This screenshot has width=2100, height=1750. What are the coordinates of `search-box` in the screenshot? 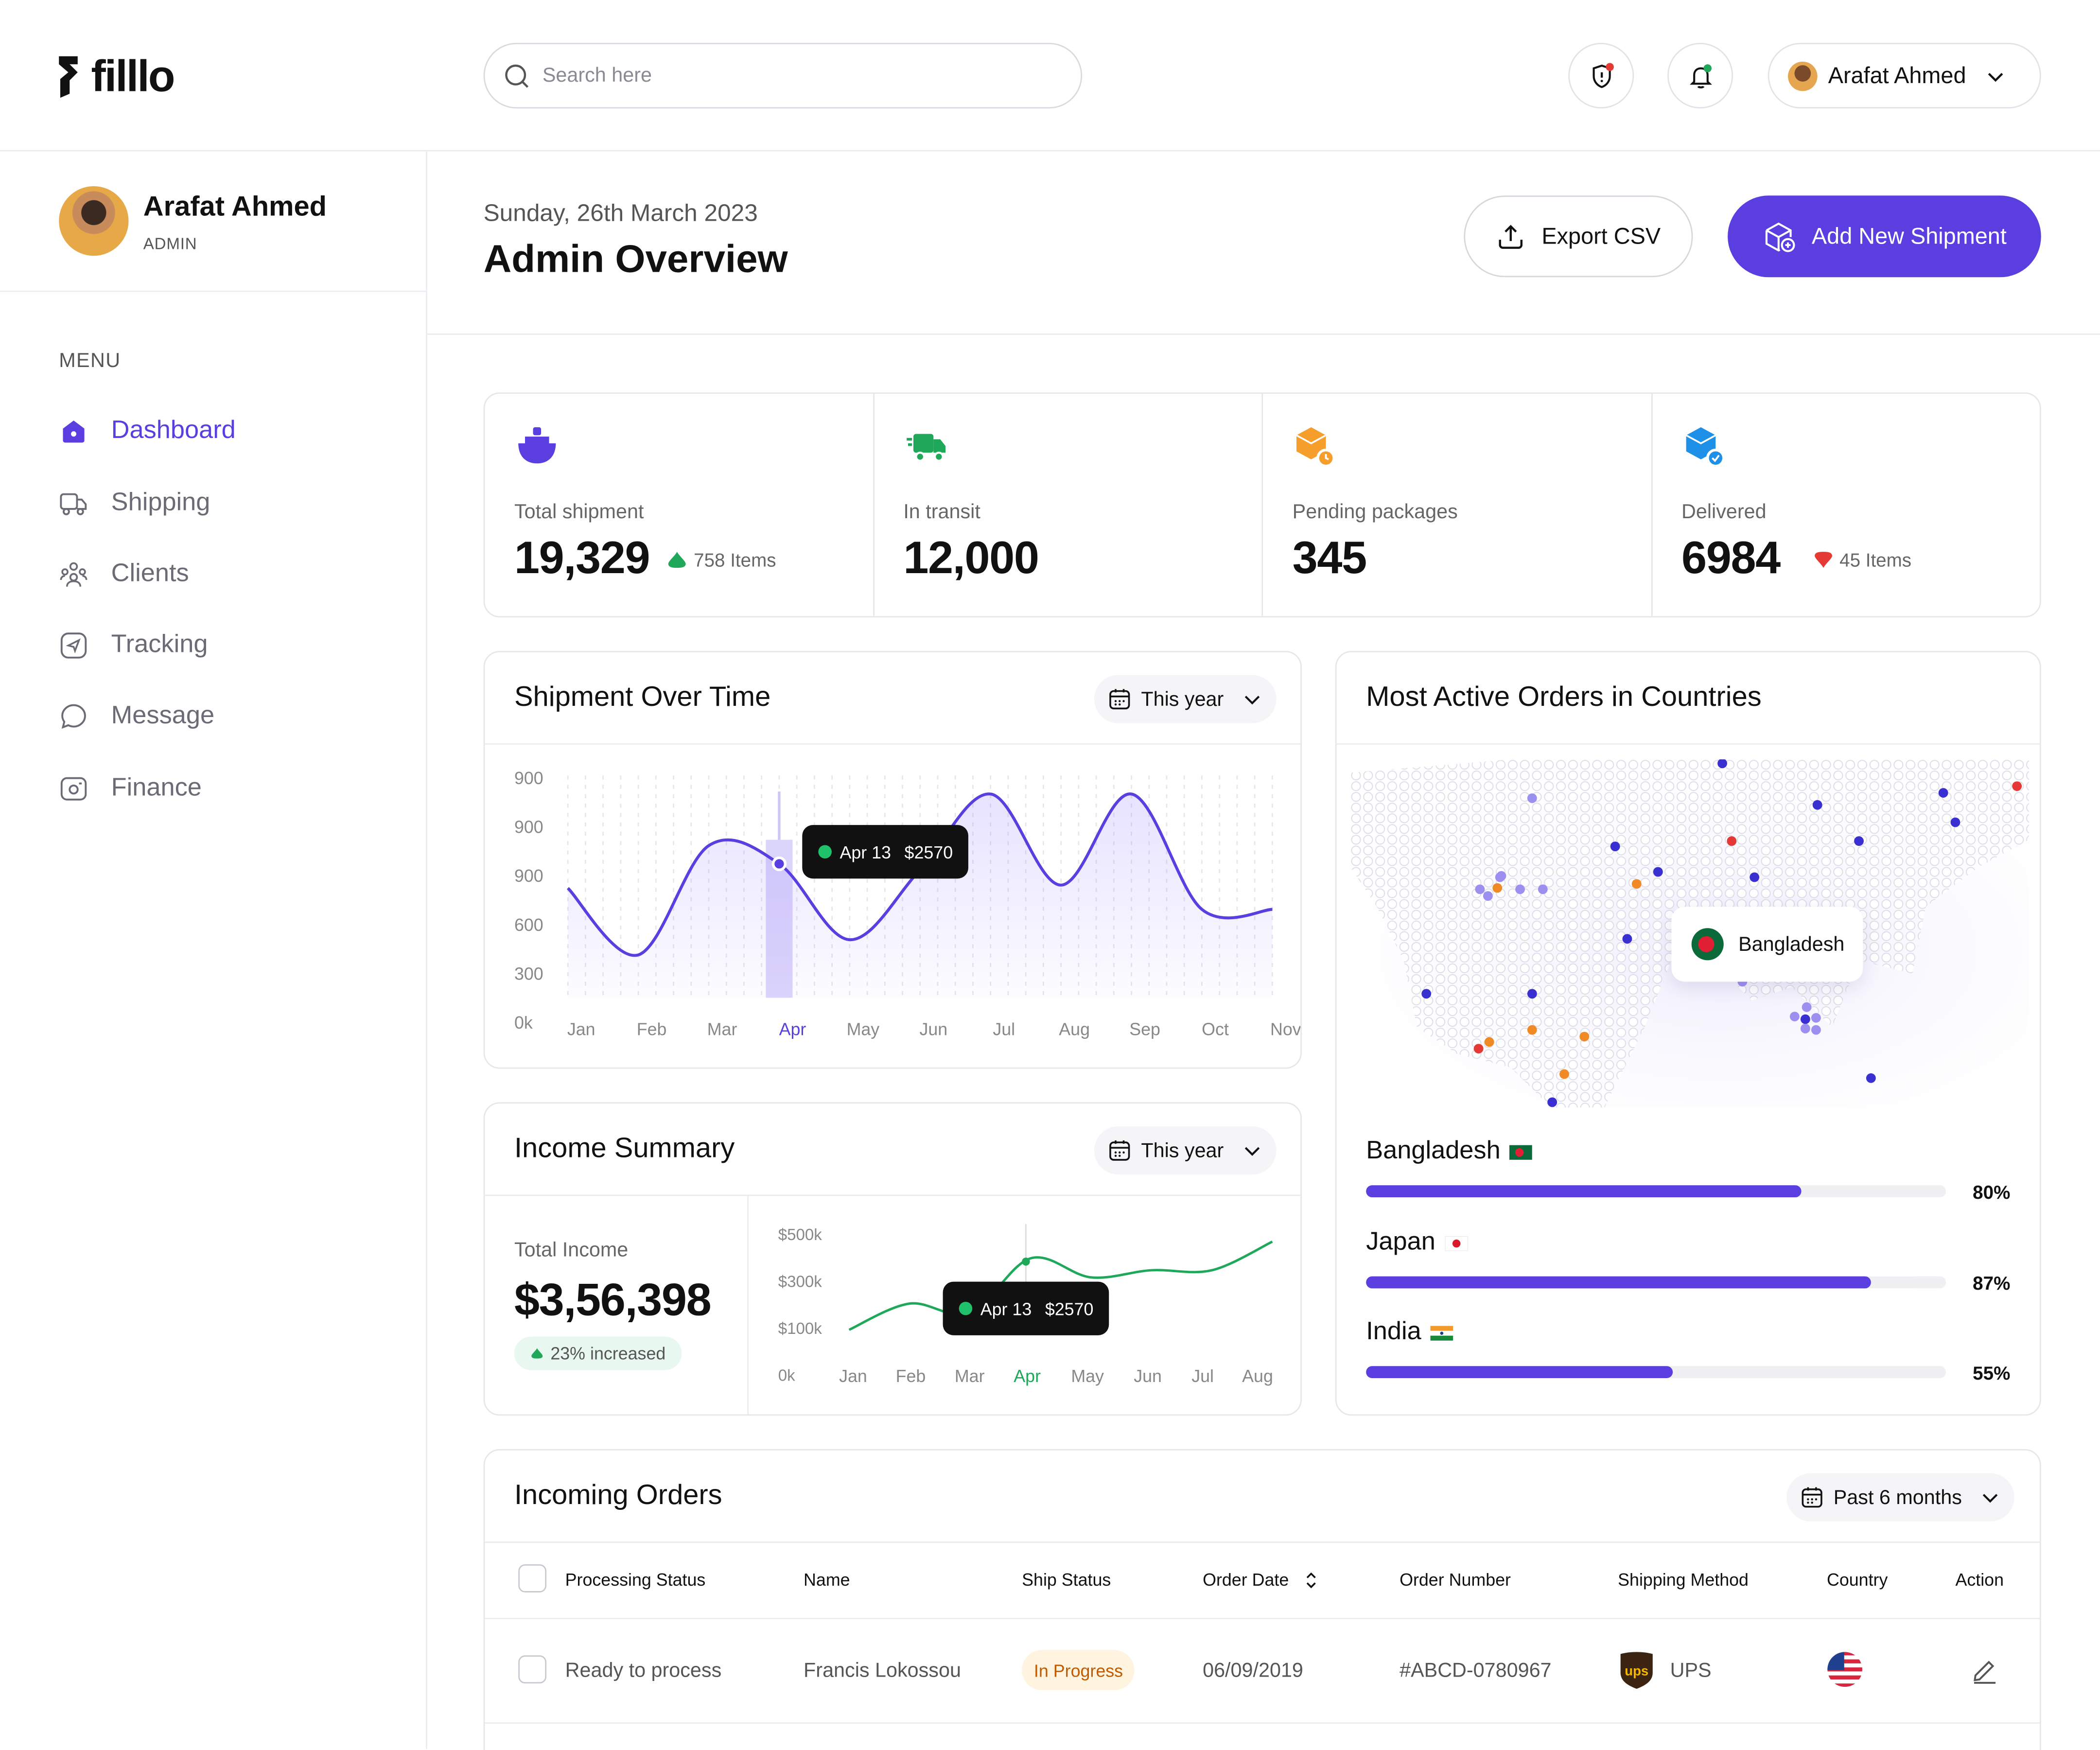 It's located at (783, 76).